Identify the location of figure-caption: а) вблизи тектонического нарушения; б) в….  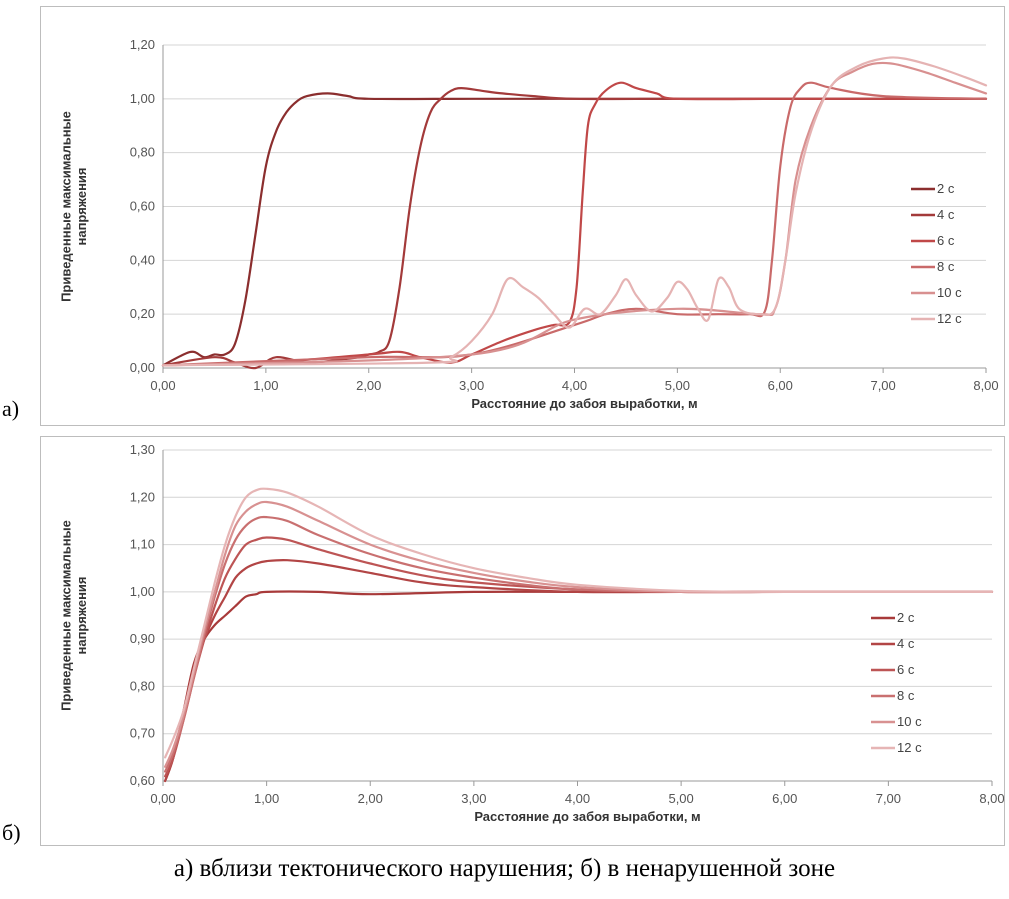
(504, 868).